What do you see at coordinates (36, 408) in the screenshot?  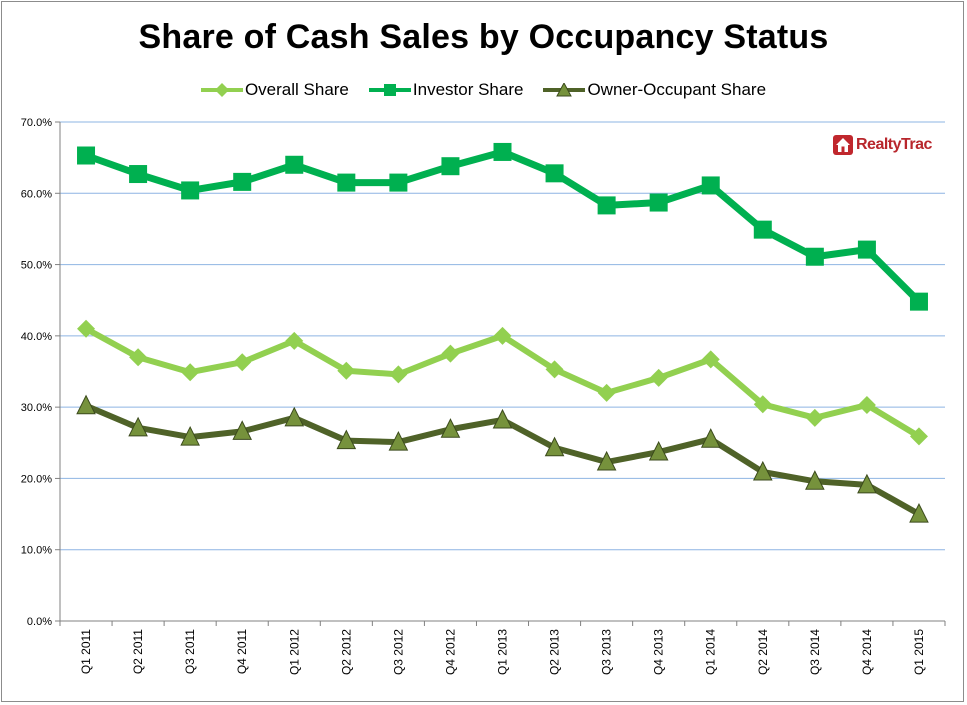 I see `y-tick-label: 30.0%` at bounding box center [36, 408].